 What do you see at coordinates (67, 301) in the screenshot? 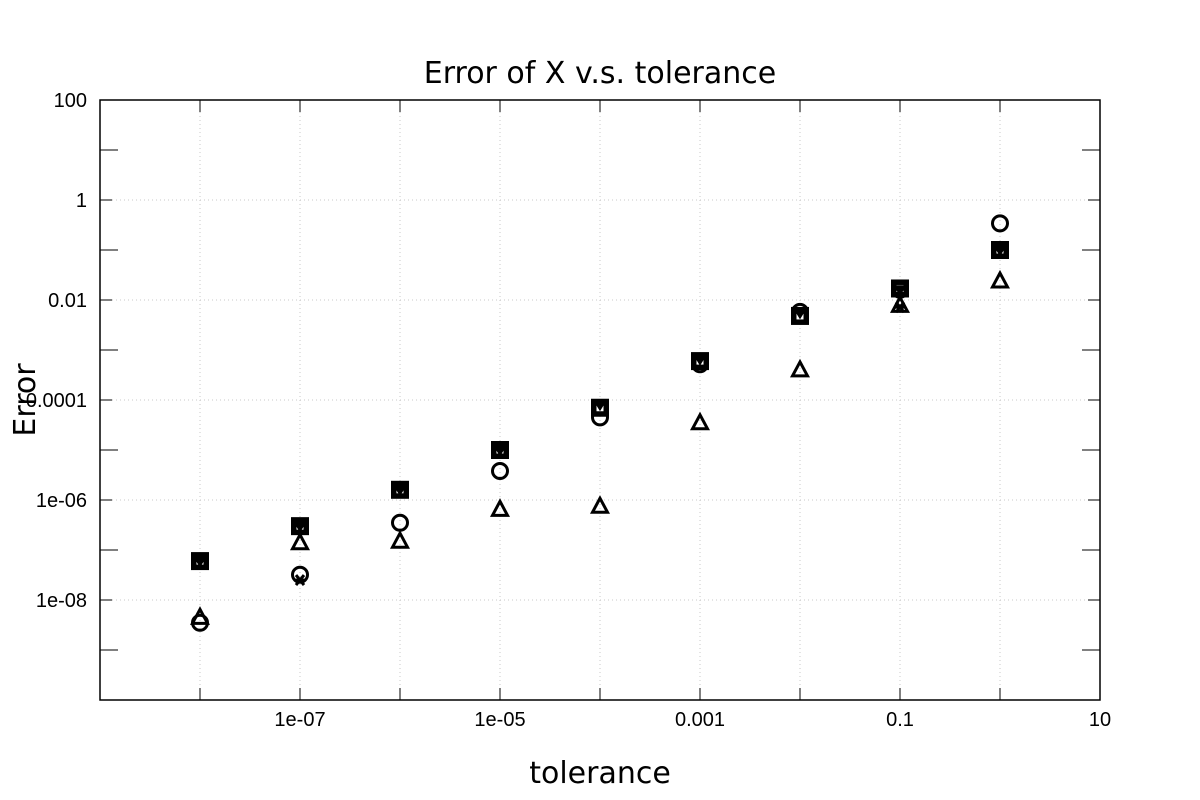
I see `y-tick-label: 0.01` at bounding box center [67, 301].